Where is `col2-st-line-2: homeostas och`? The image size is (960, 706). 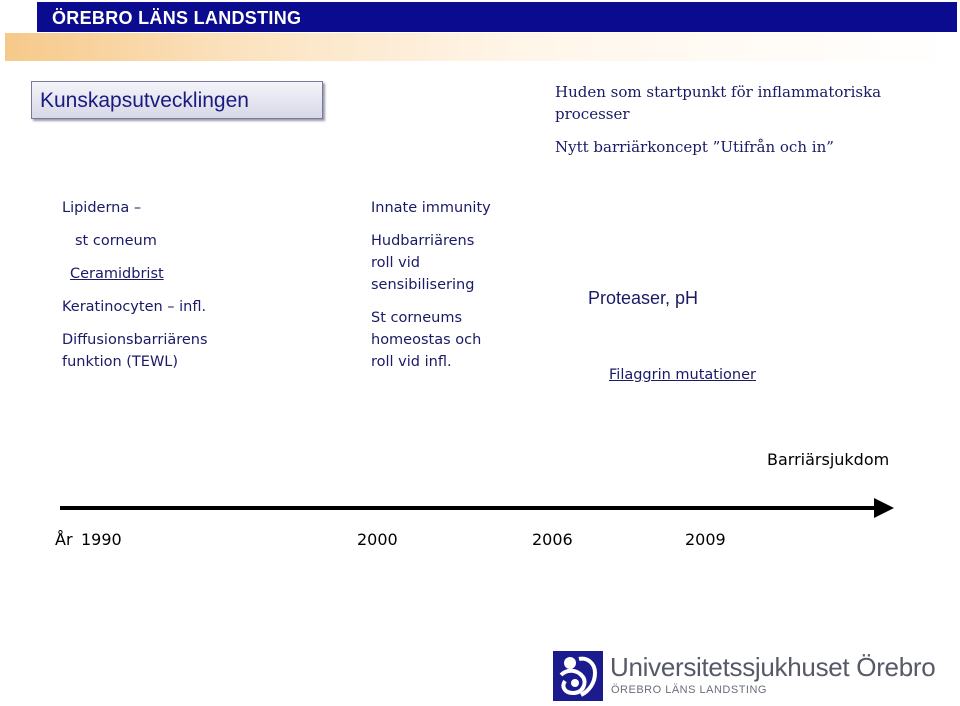
col2-st-line-2: homeostas och is located at coordinates (426, 340).